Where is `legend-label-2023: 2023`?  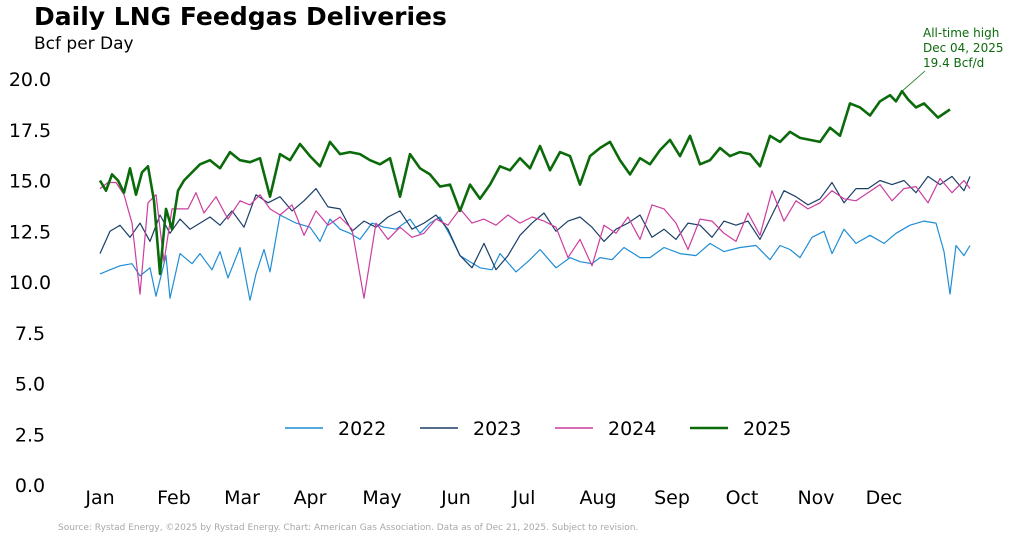 legend-label-2023: 2023 is located at coordinates (497, 429).